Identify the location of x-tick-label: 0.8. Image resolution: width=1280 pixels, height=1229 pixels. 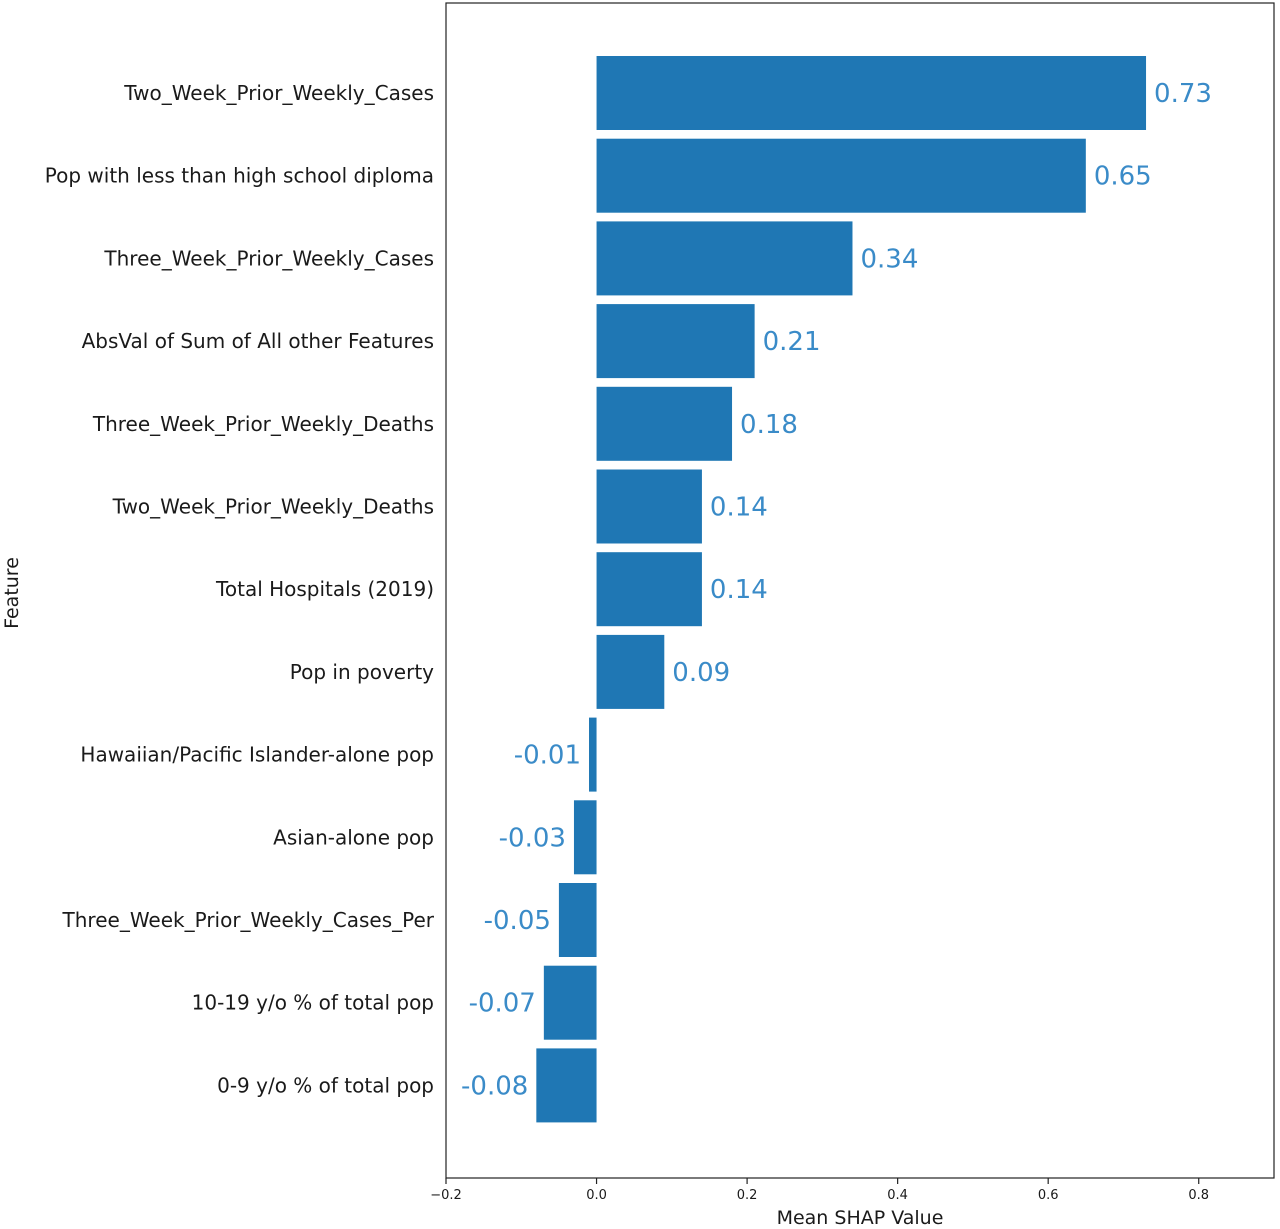
(1198, 1195).